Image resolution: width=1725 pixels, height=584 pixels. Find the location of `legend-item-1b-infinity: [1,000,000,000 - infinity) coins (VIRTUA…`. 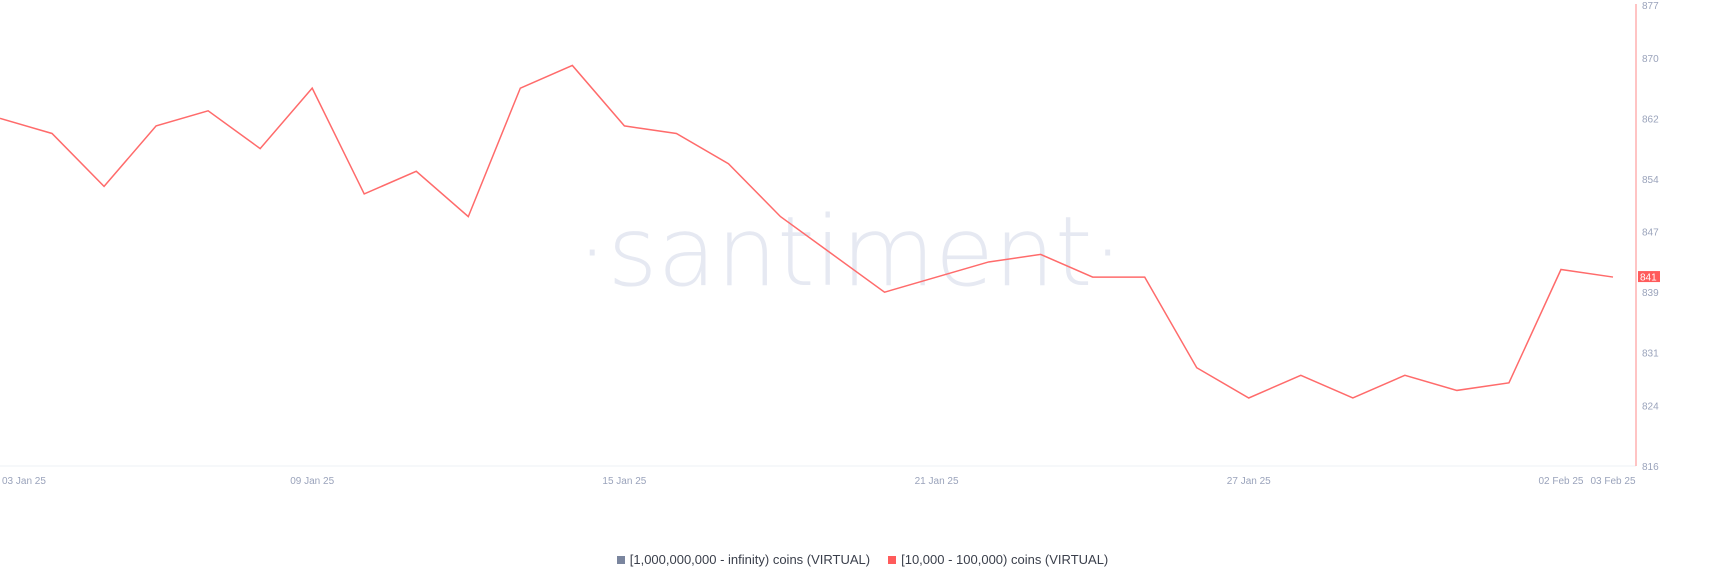

legend-item-1b-infinity: [1,000,000,000 - infinity) coins (VIRTUA… is located at coordinates (743, 559).